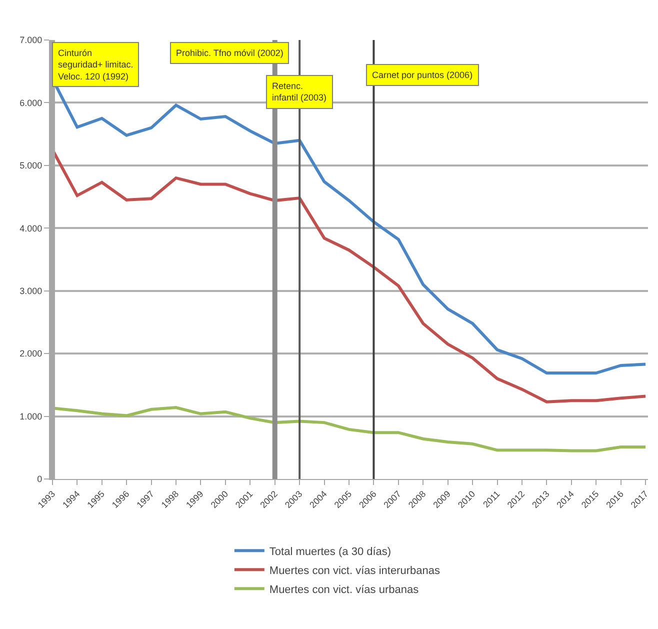 This screenshot has height=629, width=658. Describe the element at coordinates (230, 53) in the screenshot. I see `ref-line-label: Prohibic. Tfno móvil (2002)` at that location.